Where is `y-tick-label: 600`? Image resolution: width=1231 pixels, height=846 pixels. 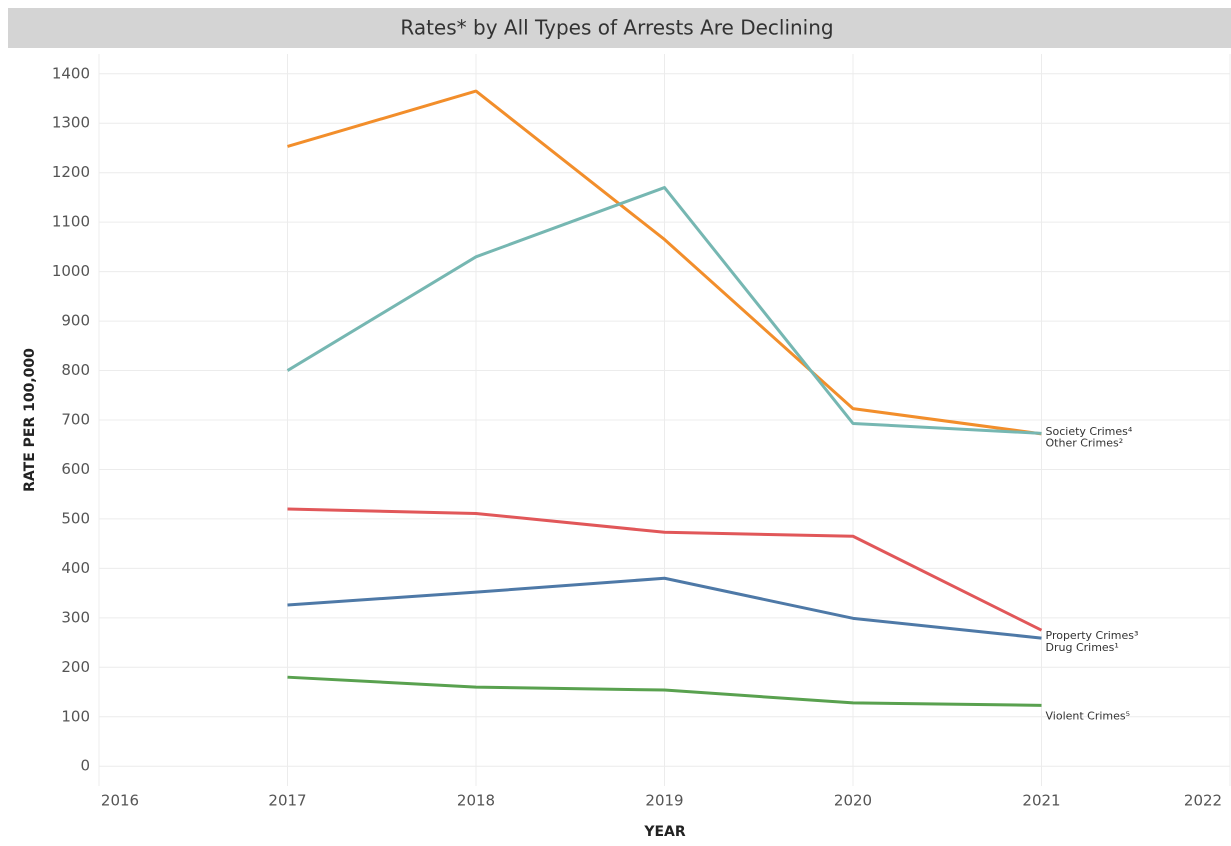 y-tick-label: 600 is located at coordinates (75, 469).